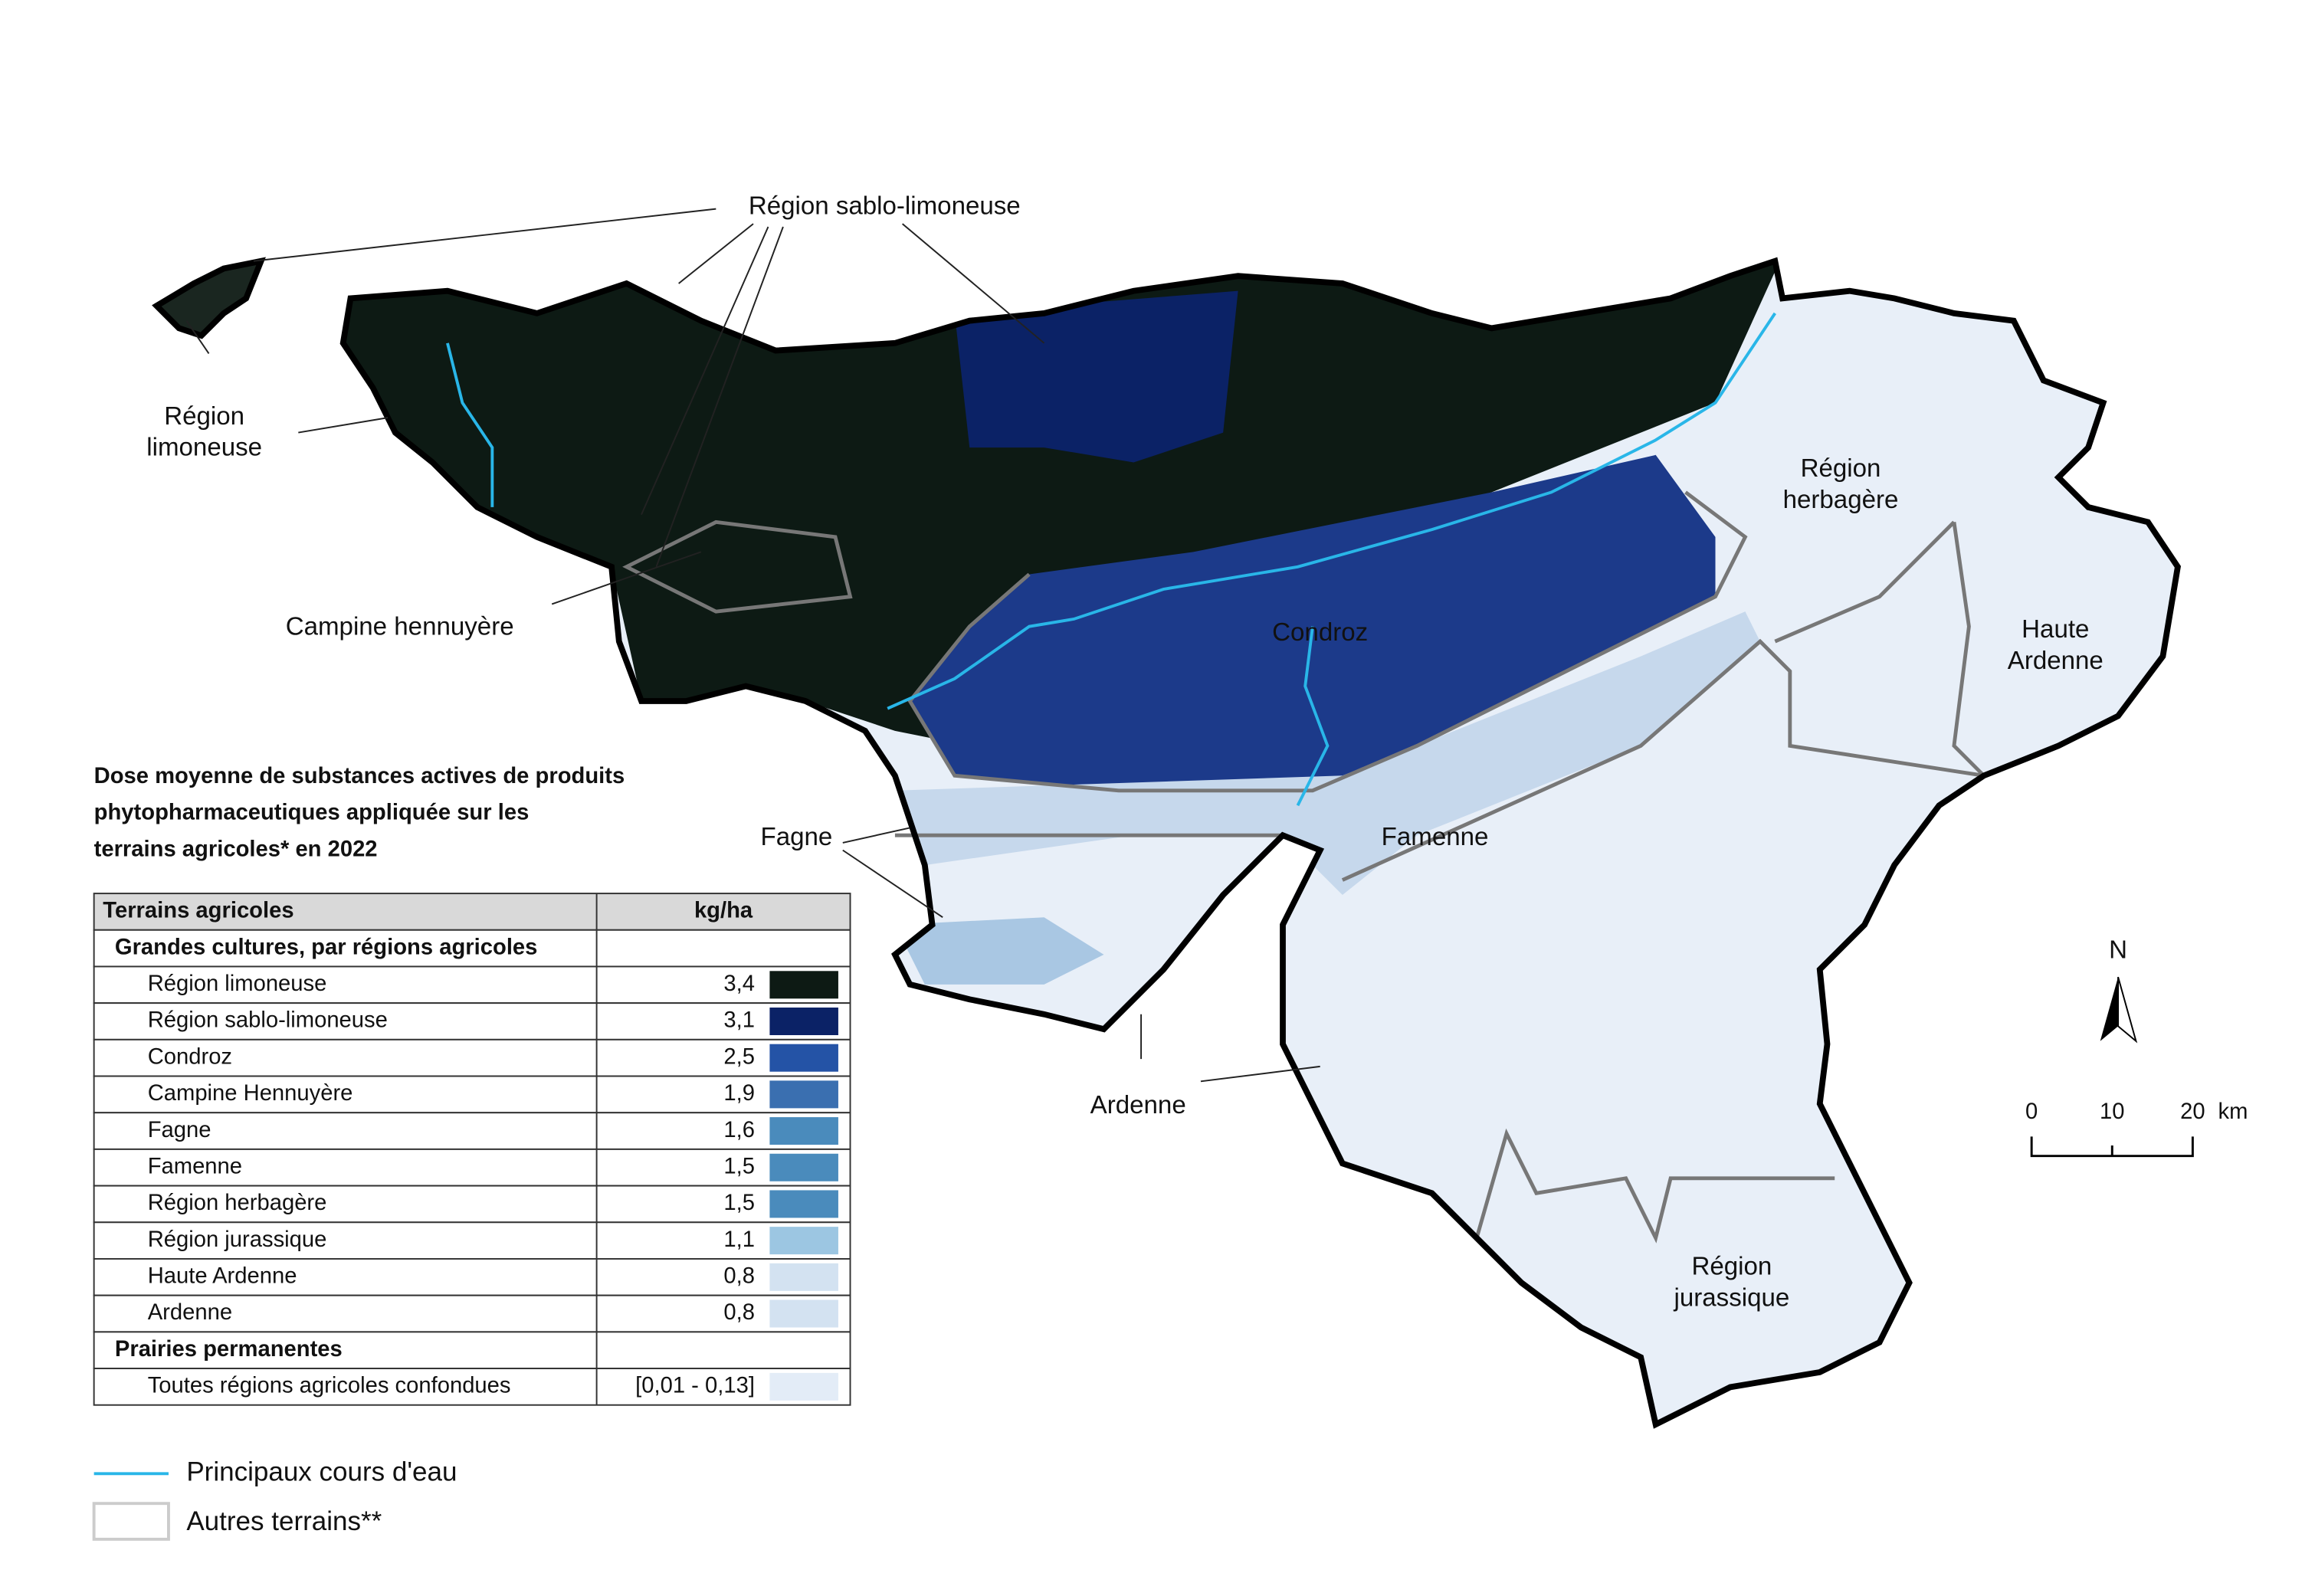 The width and height of the screenshot is (2315, 1596). What do you see at coordinates (2233, 1112) in the screenshot?
I see `scale-unit: km` at bounding box center [2233, 1112].